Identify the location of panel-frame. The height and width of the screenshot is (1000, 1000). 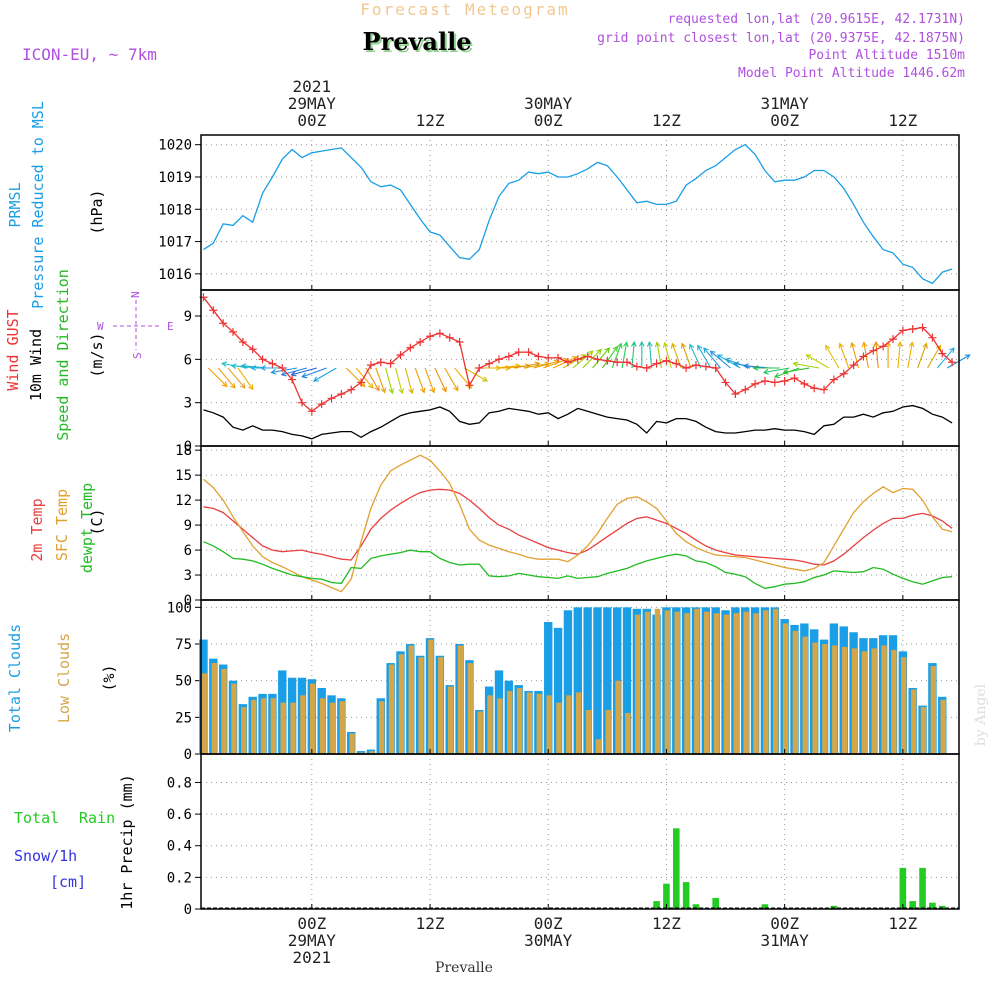
(580, 523).